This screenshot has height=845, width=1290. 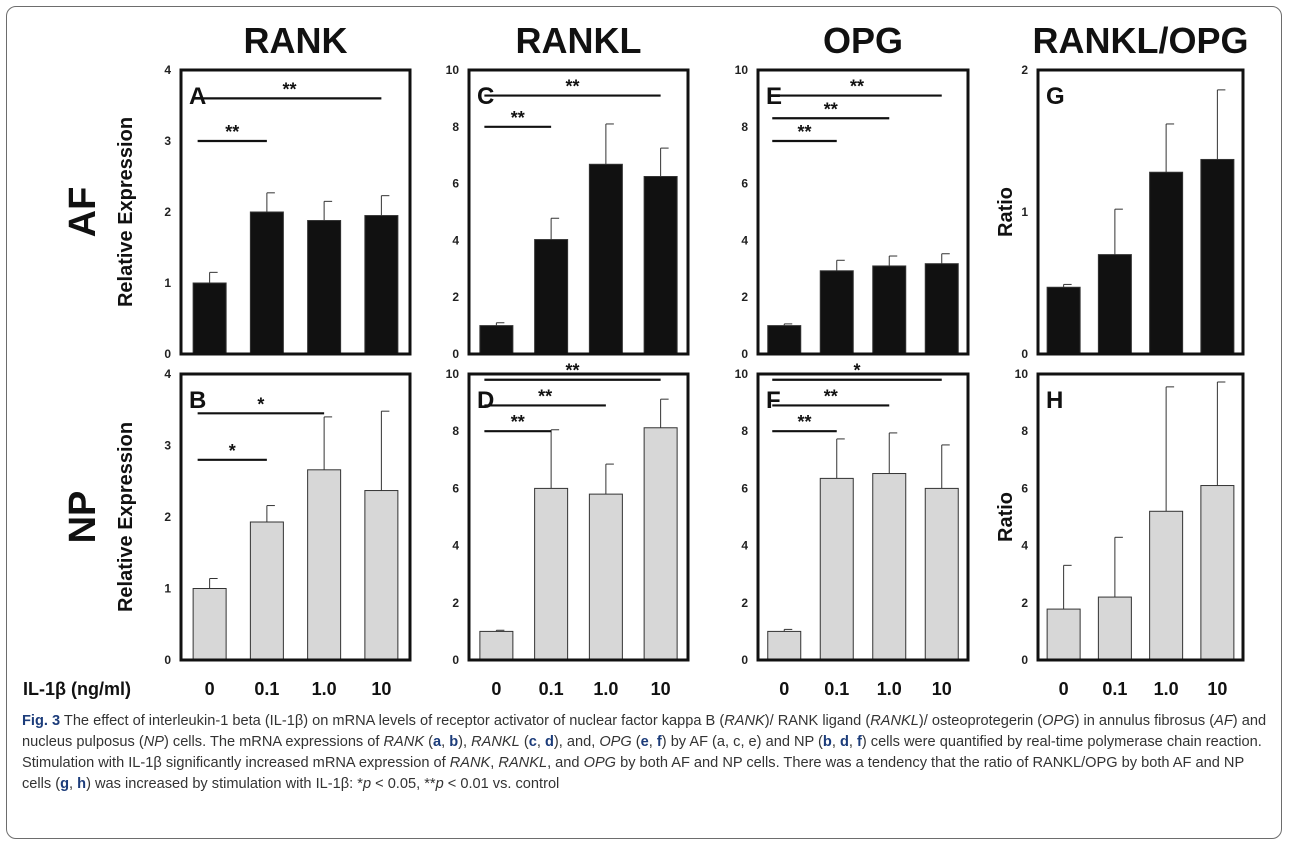 What do you see at coordinates (980, 721) in the screenshot?
I see `caption-text: )/ osteoprotegerin (` at bounding box center [980, 721].